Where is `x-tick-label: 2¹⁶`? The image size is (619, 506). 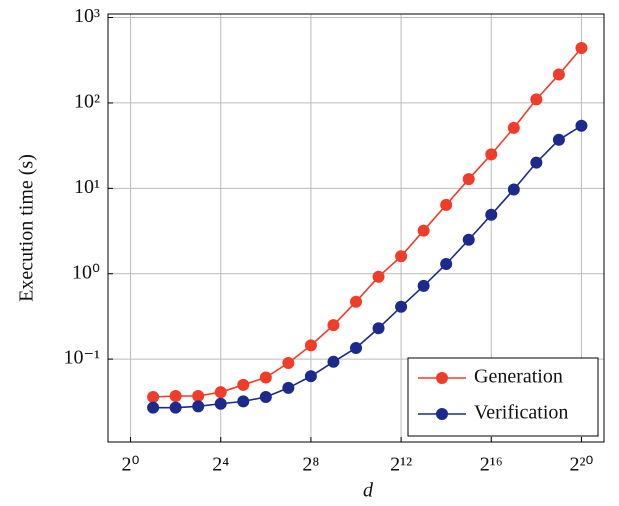
x-tick-label: 2¹⁶ is located at coordinates (491, 465).